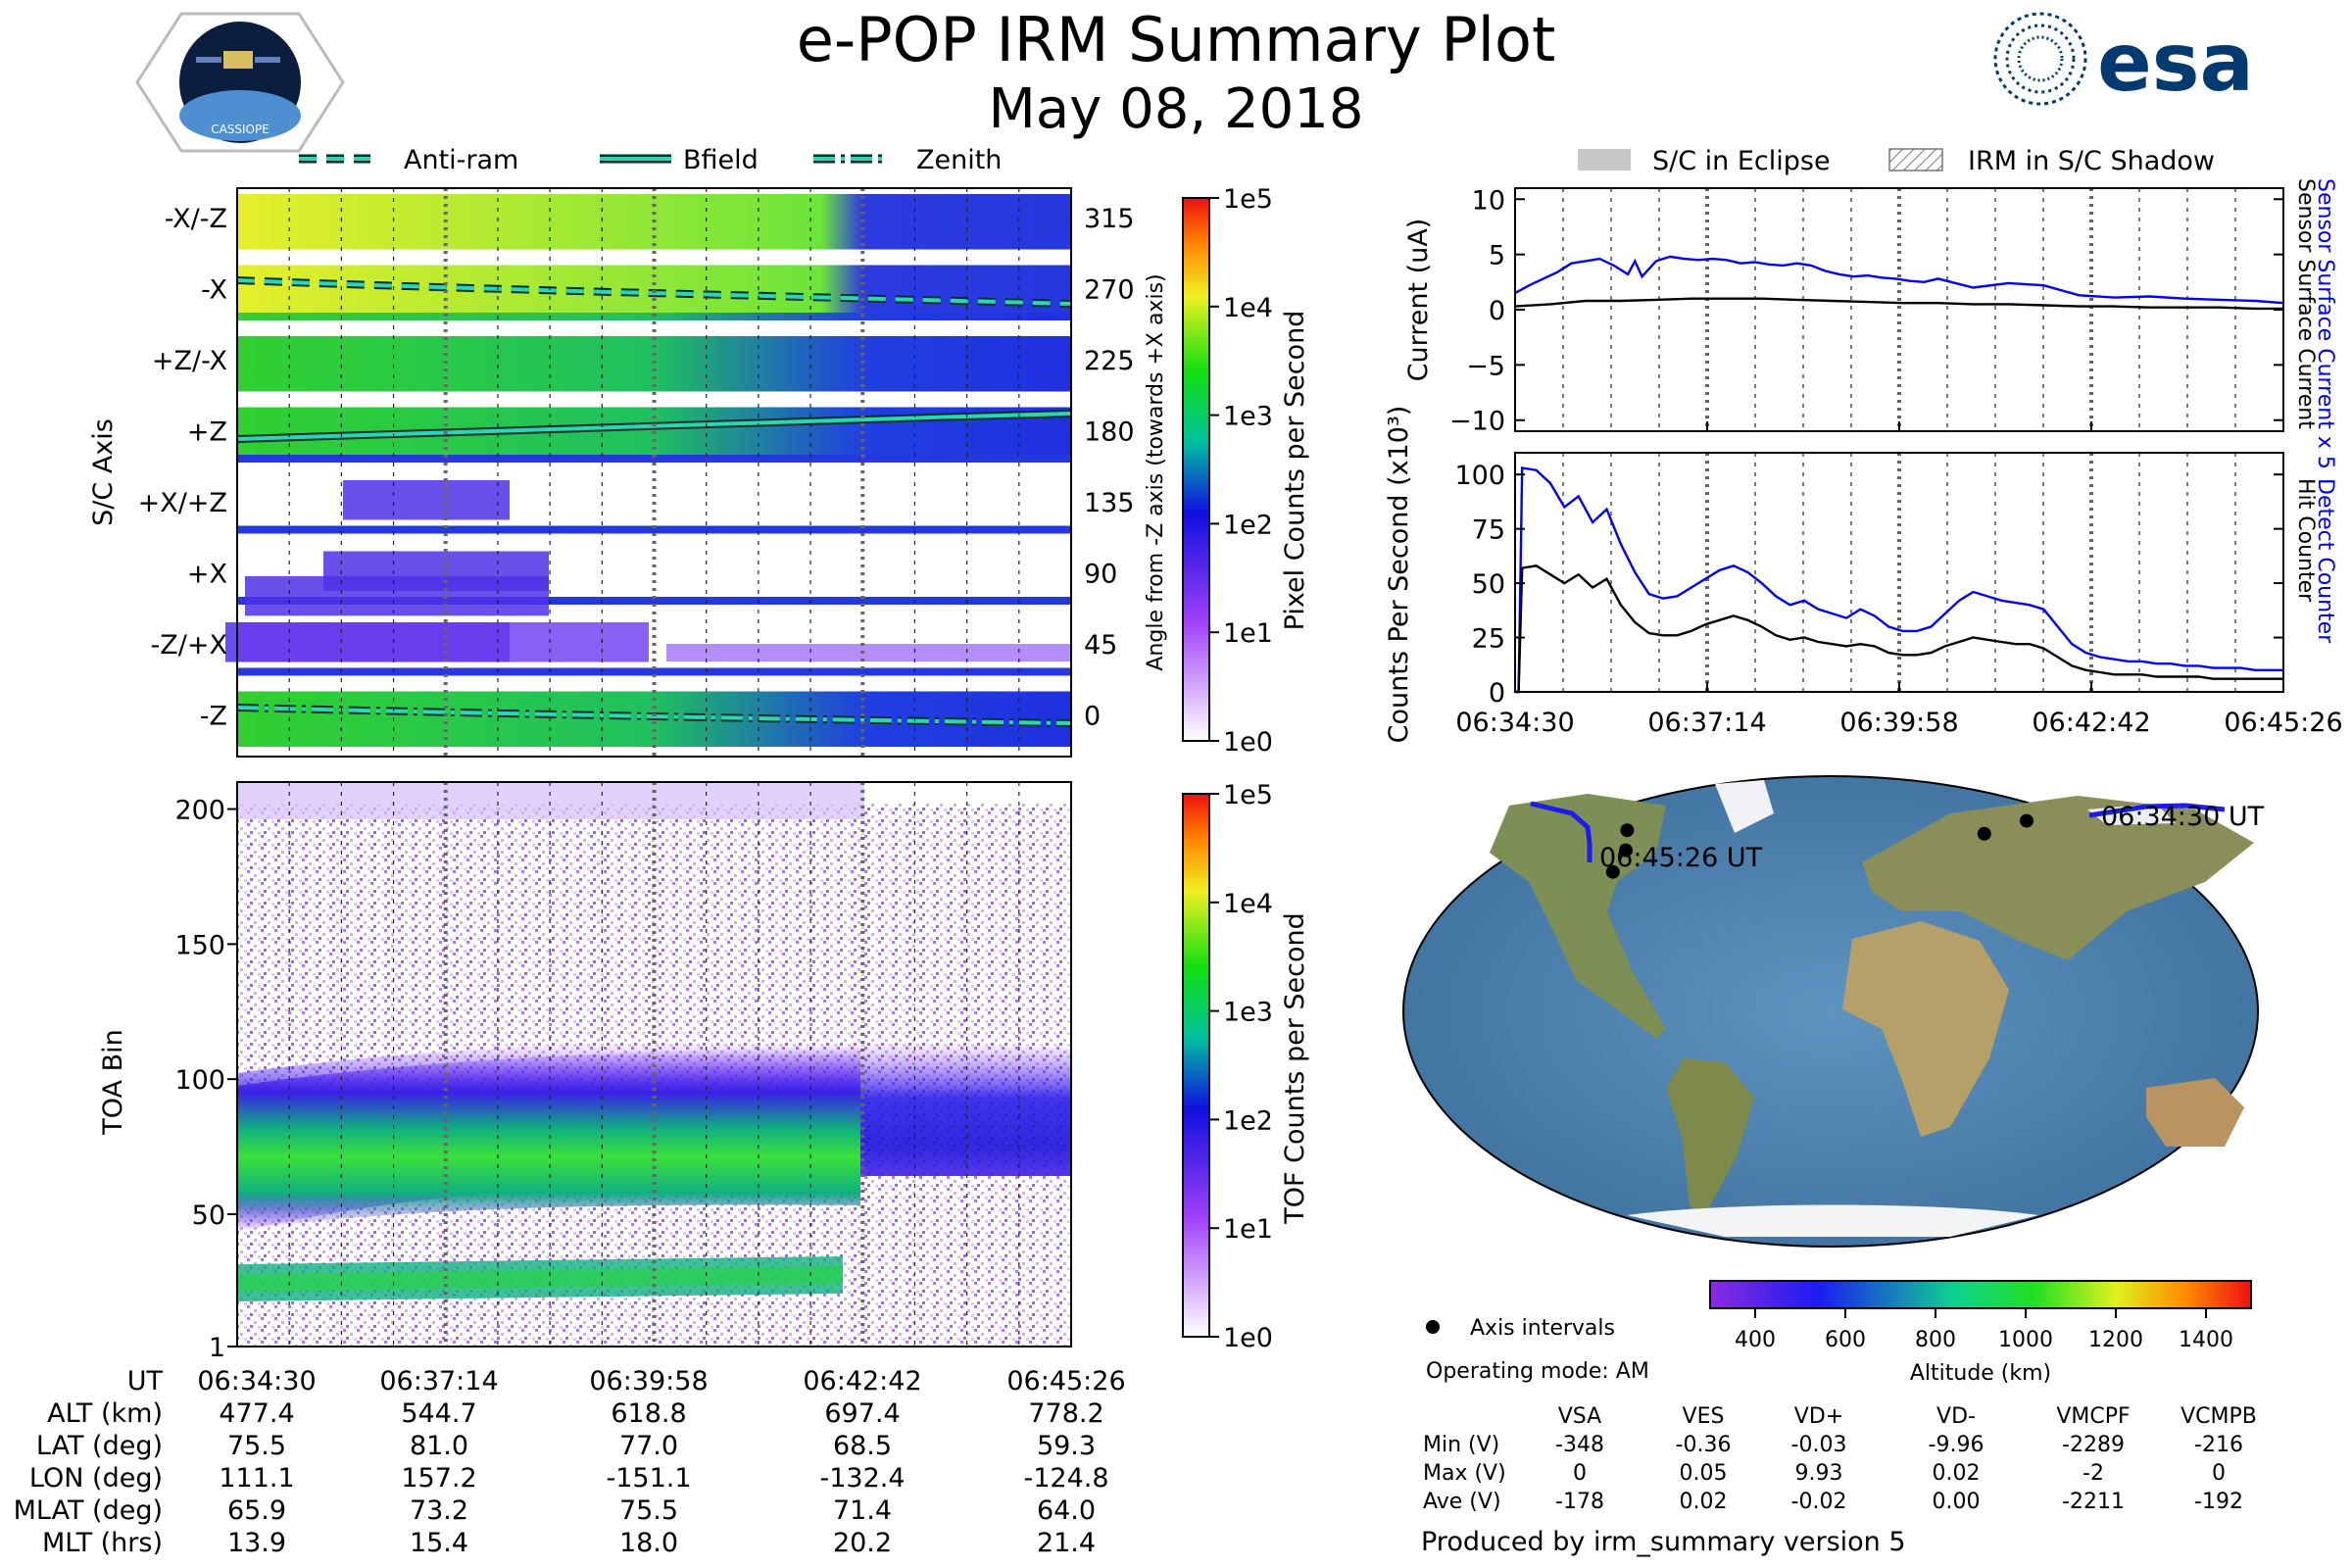 This screenshot has width=2352, height=1568. What do you see at coordinates (1980, 1294) in the screenshot?
I see `altitude-colorbar` at bounding box center [1980, 1294].